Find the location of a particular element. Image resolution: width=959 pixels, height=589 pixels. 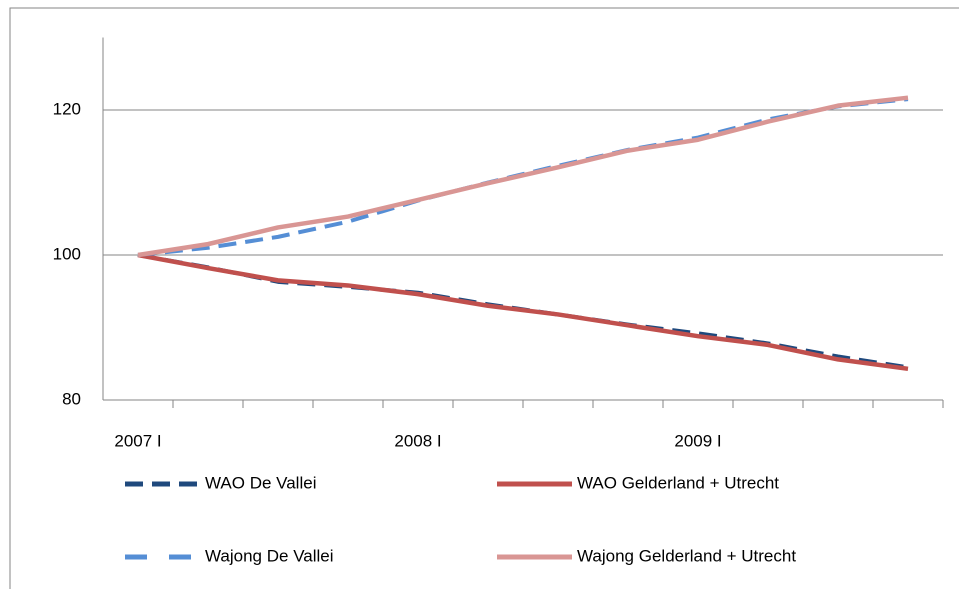

x-tick-label: 2008 I is located at coordinates (417, 440).